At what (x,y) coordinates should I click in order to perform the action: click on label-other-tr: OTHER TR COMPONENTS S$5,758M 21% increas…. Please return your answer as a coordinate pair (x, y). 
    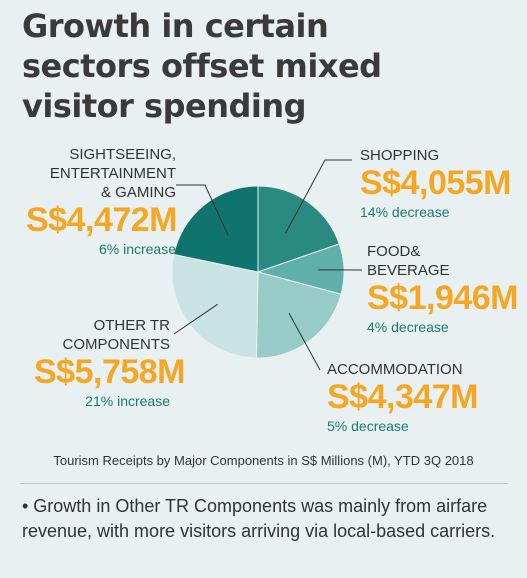
    Looking at the image, I should click on (110, 363).